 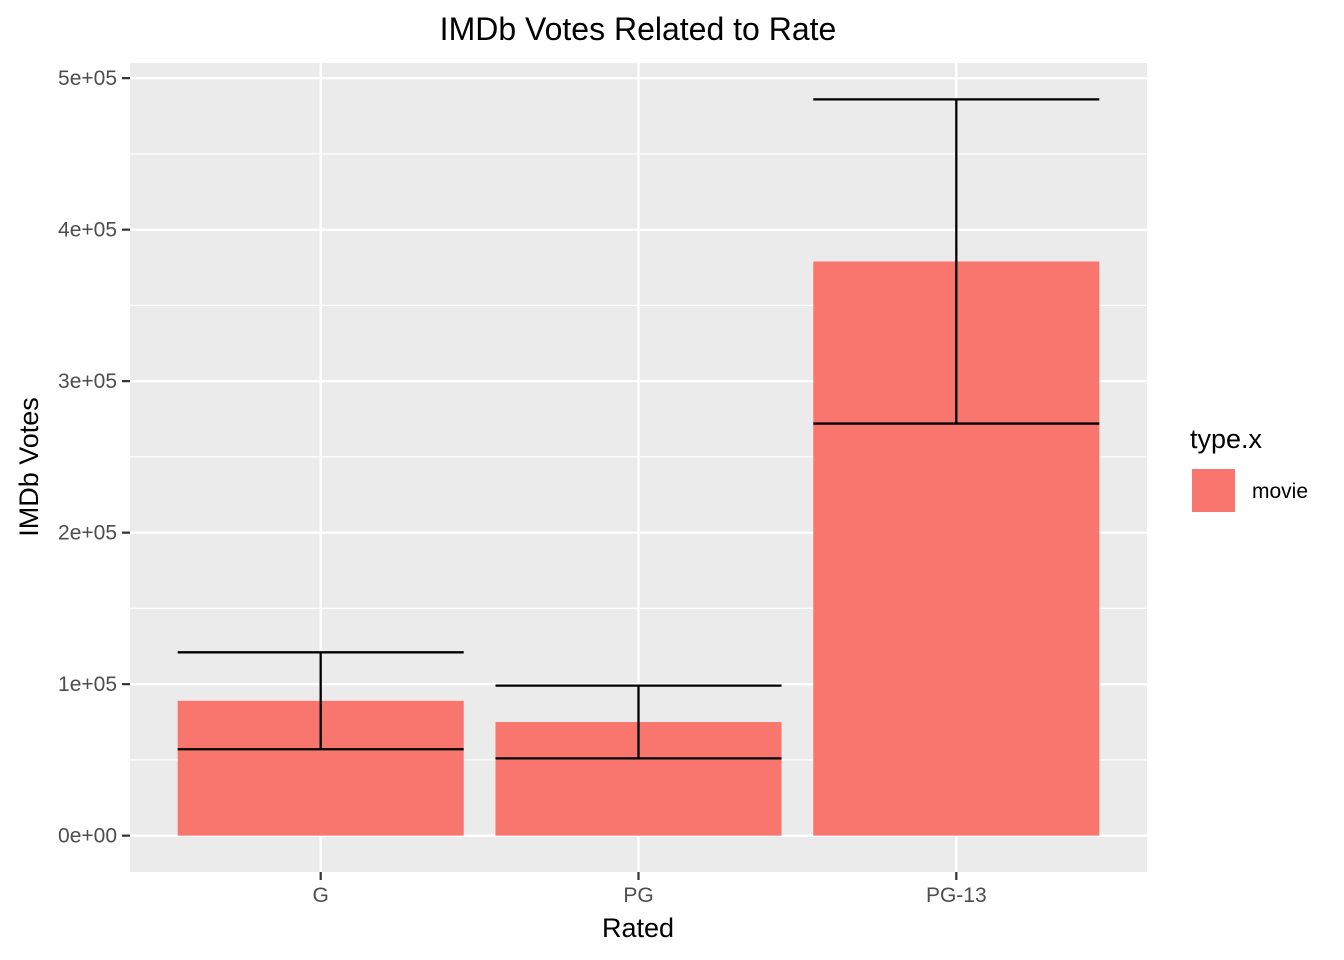 I want to click on chart-title: IMDb Votes Related to Rate, so click(x=638, y=29).